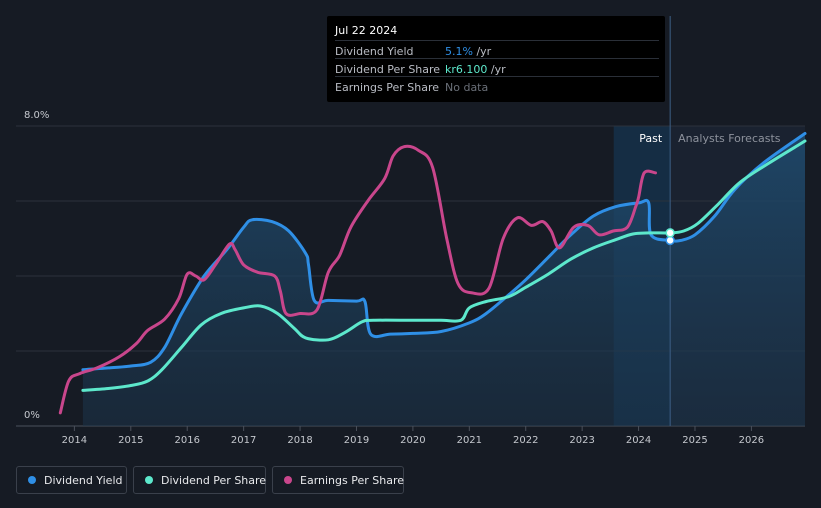 The height and width of the screenshot is (508, 821). What do you see at coordinates (243, 440) in the screenshot?
I see `x-tick-label: 2017` at bounding box center [243, 440].